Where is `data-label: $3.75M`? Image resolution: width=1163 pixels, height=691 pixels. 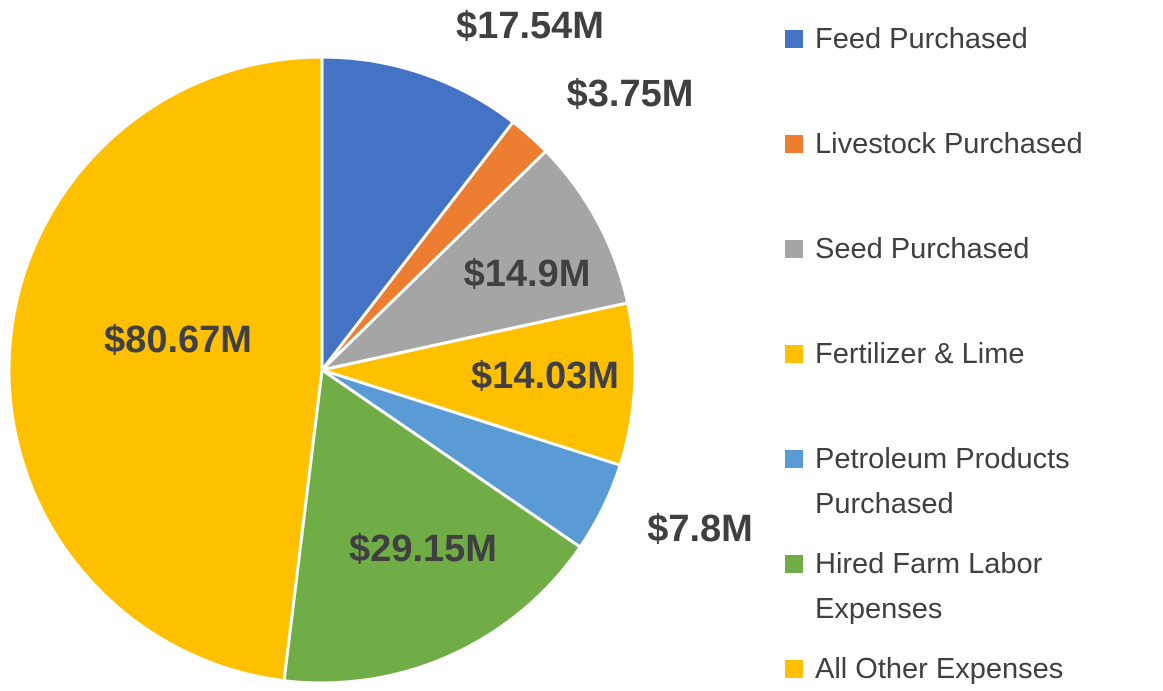 data-label: $3.75M is located at coordinates (630, 94).